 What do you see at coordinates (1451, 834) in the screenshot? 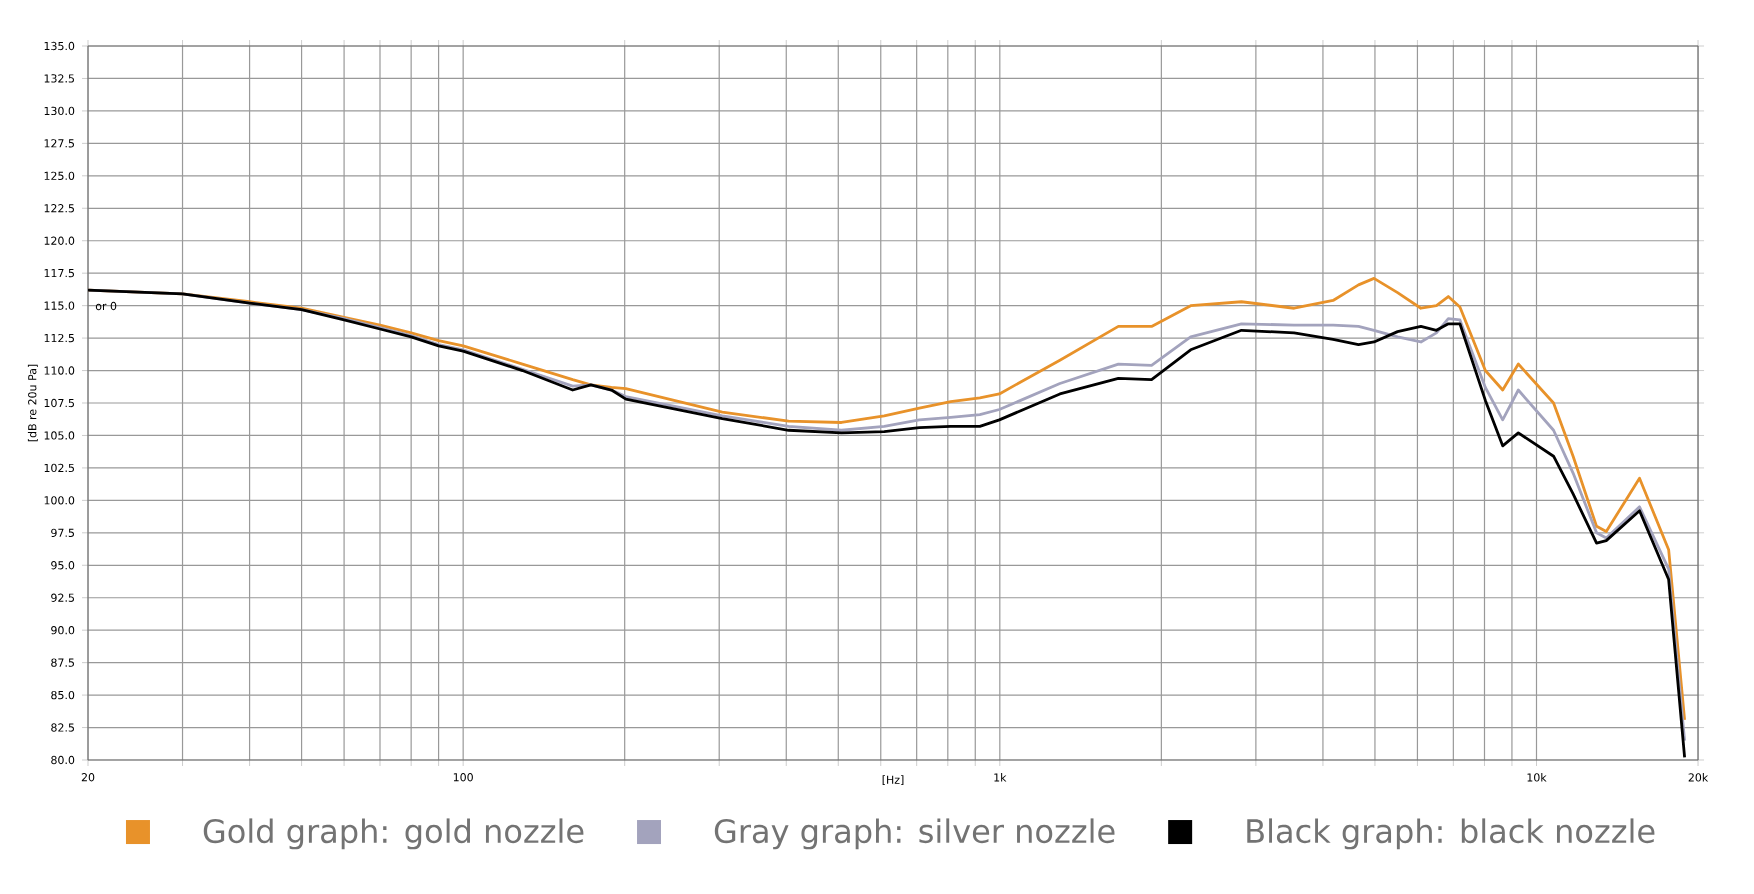
I see `legend-label: Black graph: black nozzle` at bounding box center [1451, 834].